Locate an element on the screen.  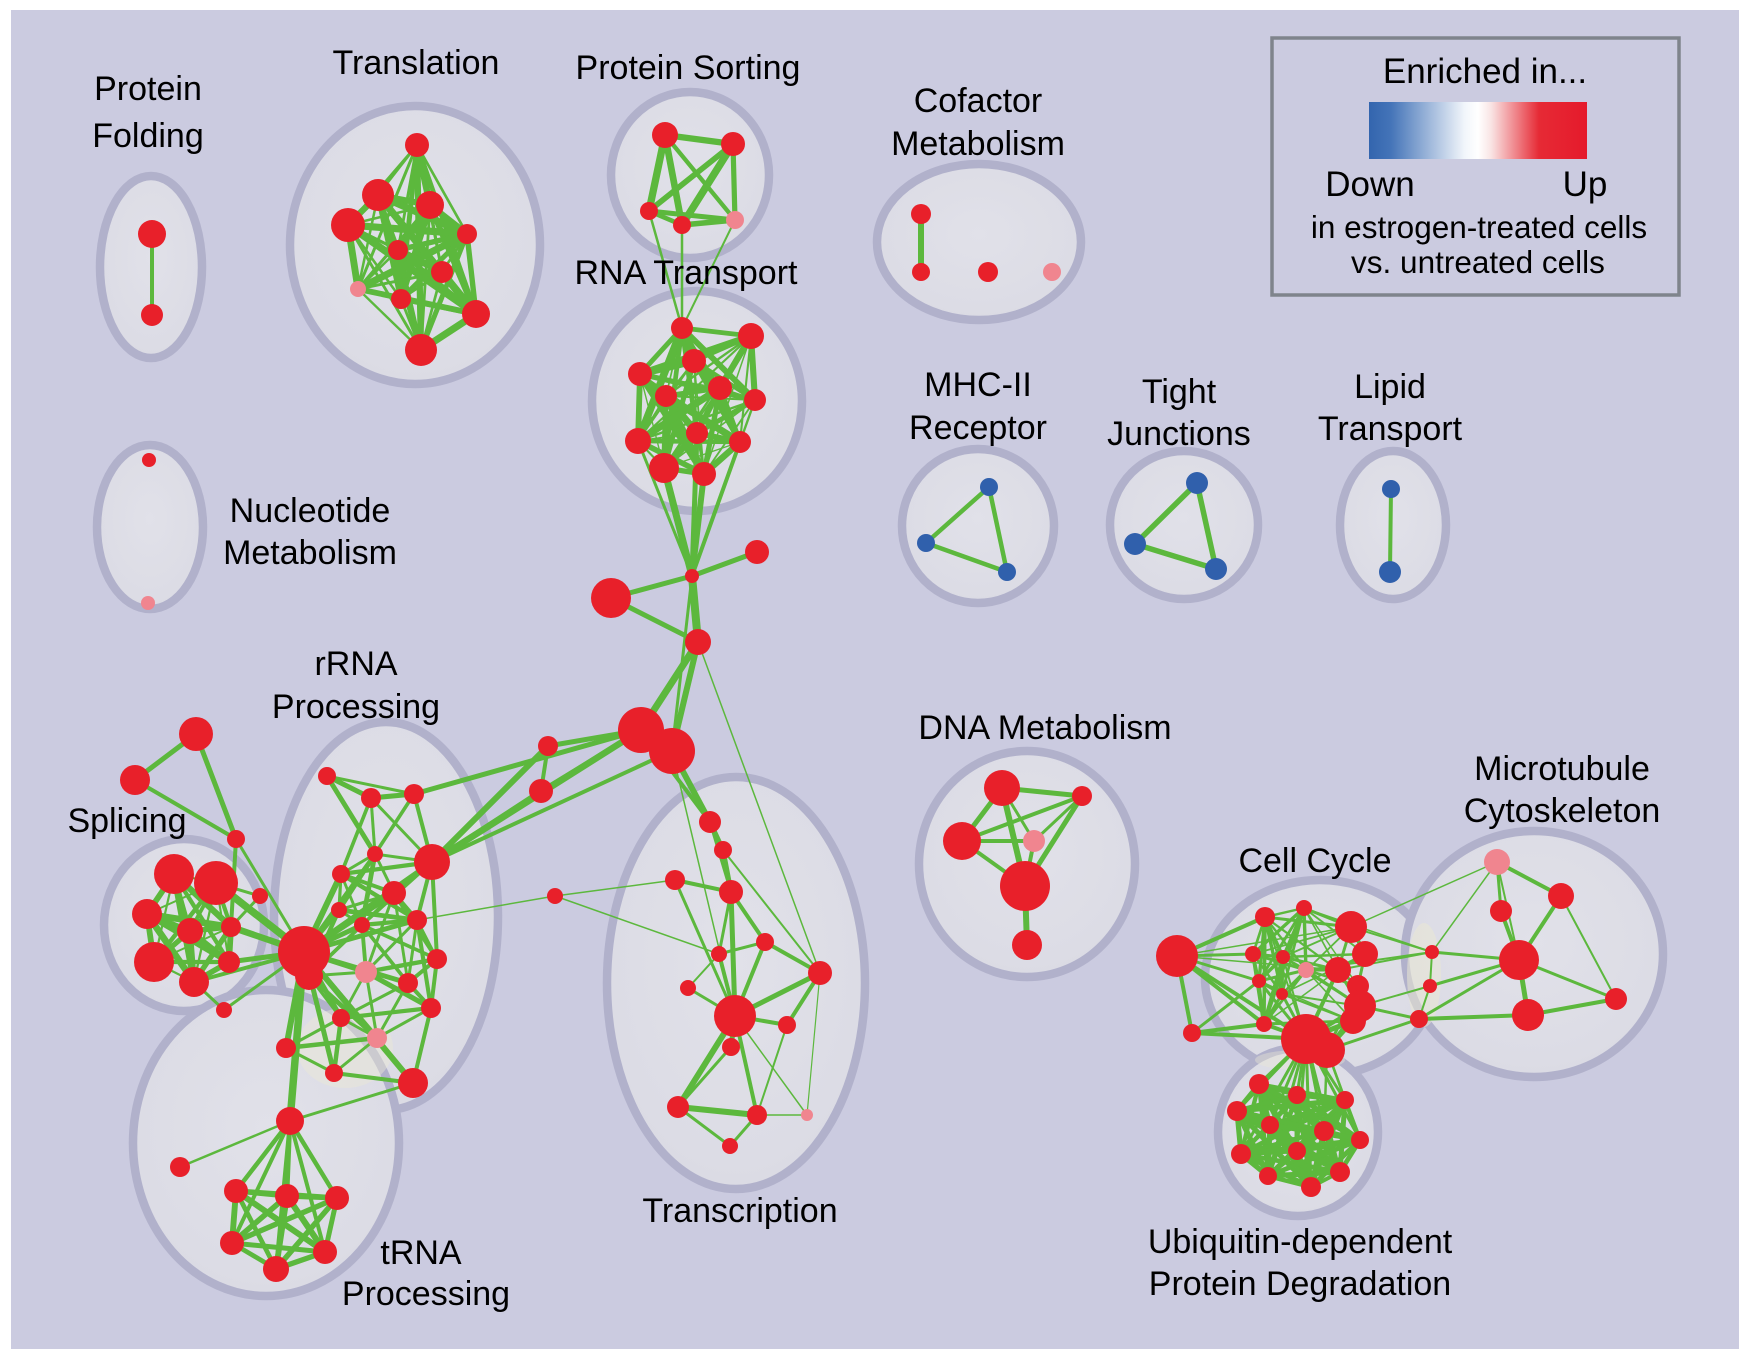
svg-text: Cell Cycle is located at coordinates (1314, 861).